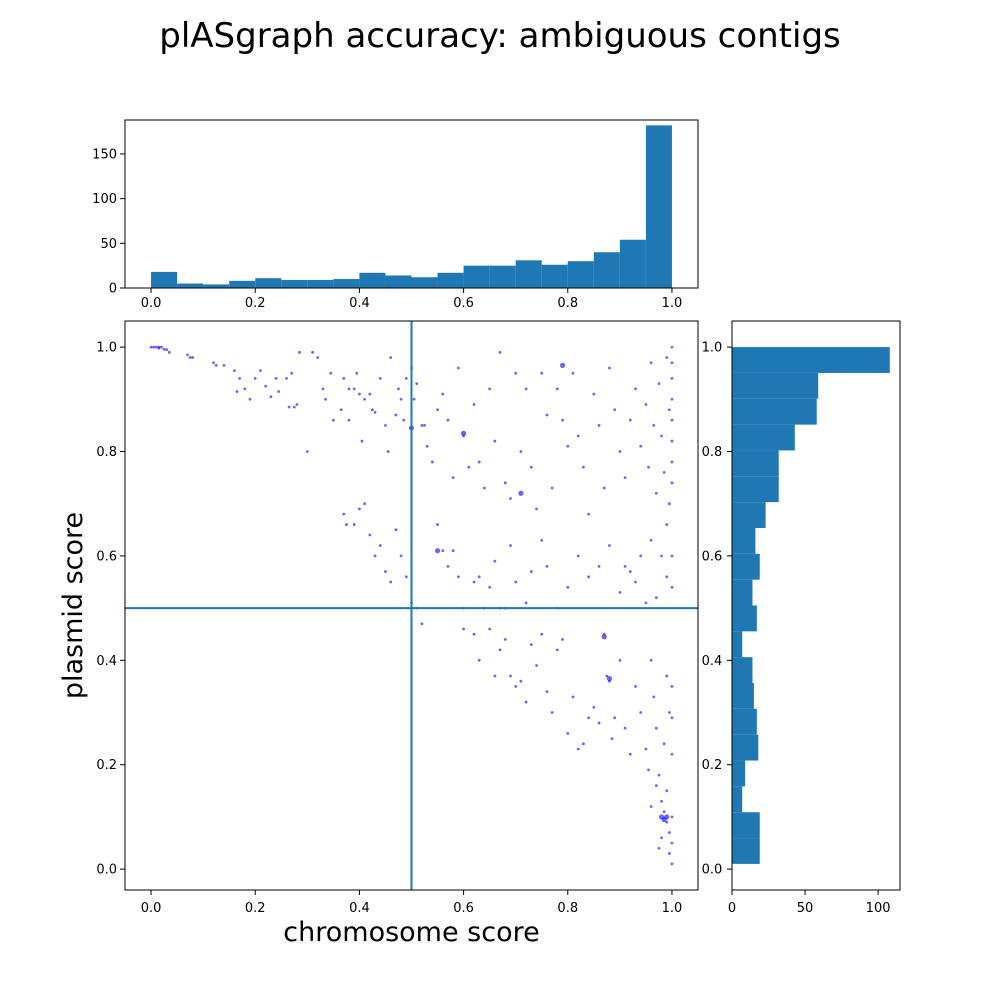  Describe the element at coordinates (104, 154) in the screenshot. I see `chromosome-histogram-y-tick-label: 150` at that location.